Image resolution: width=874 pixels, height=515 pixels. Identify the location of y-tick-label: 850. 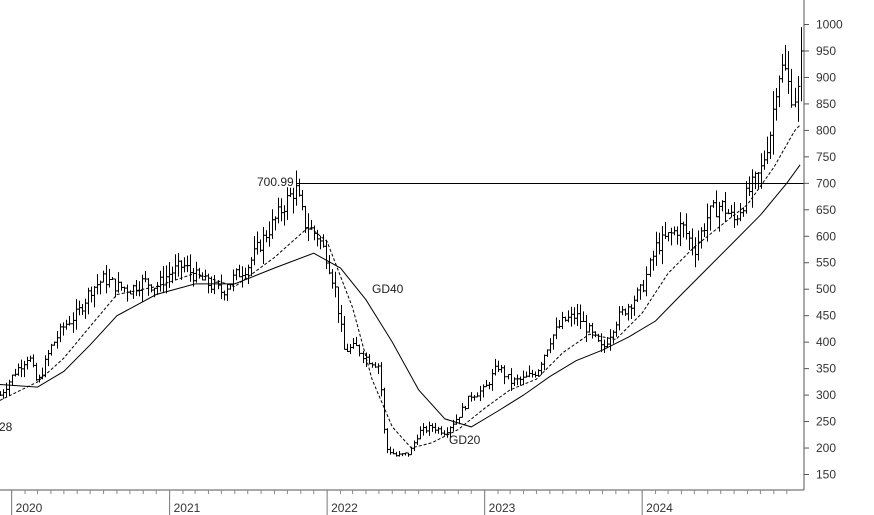
(826, 104).